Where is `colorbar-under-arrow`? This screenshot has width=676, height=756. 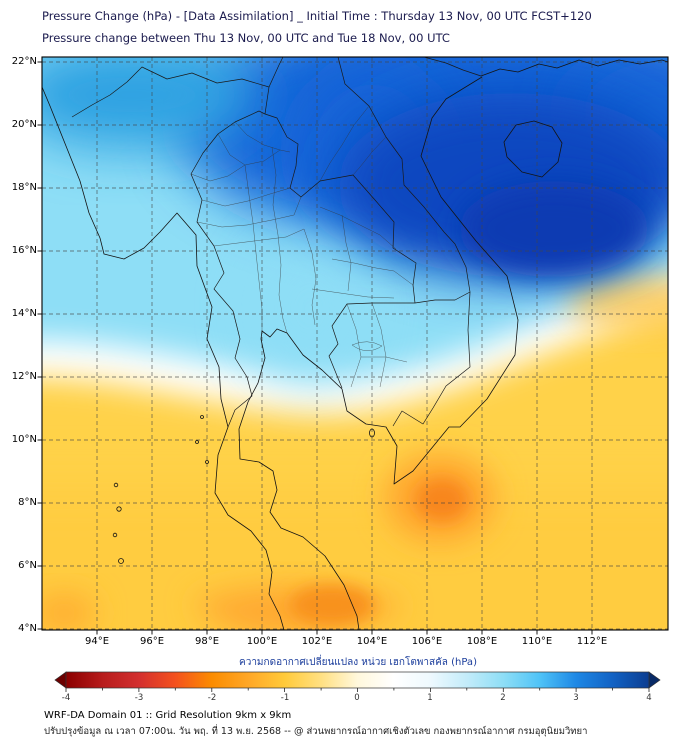 colorbar-under-arrow is located at coordinates (60, 680).